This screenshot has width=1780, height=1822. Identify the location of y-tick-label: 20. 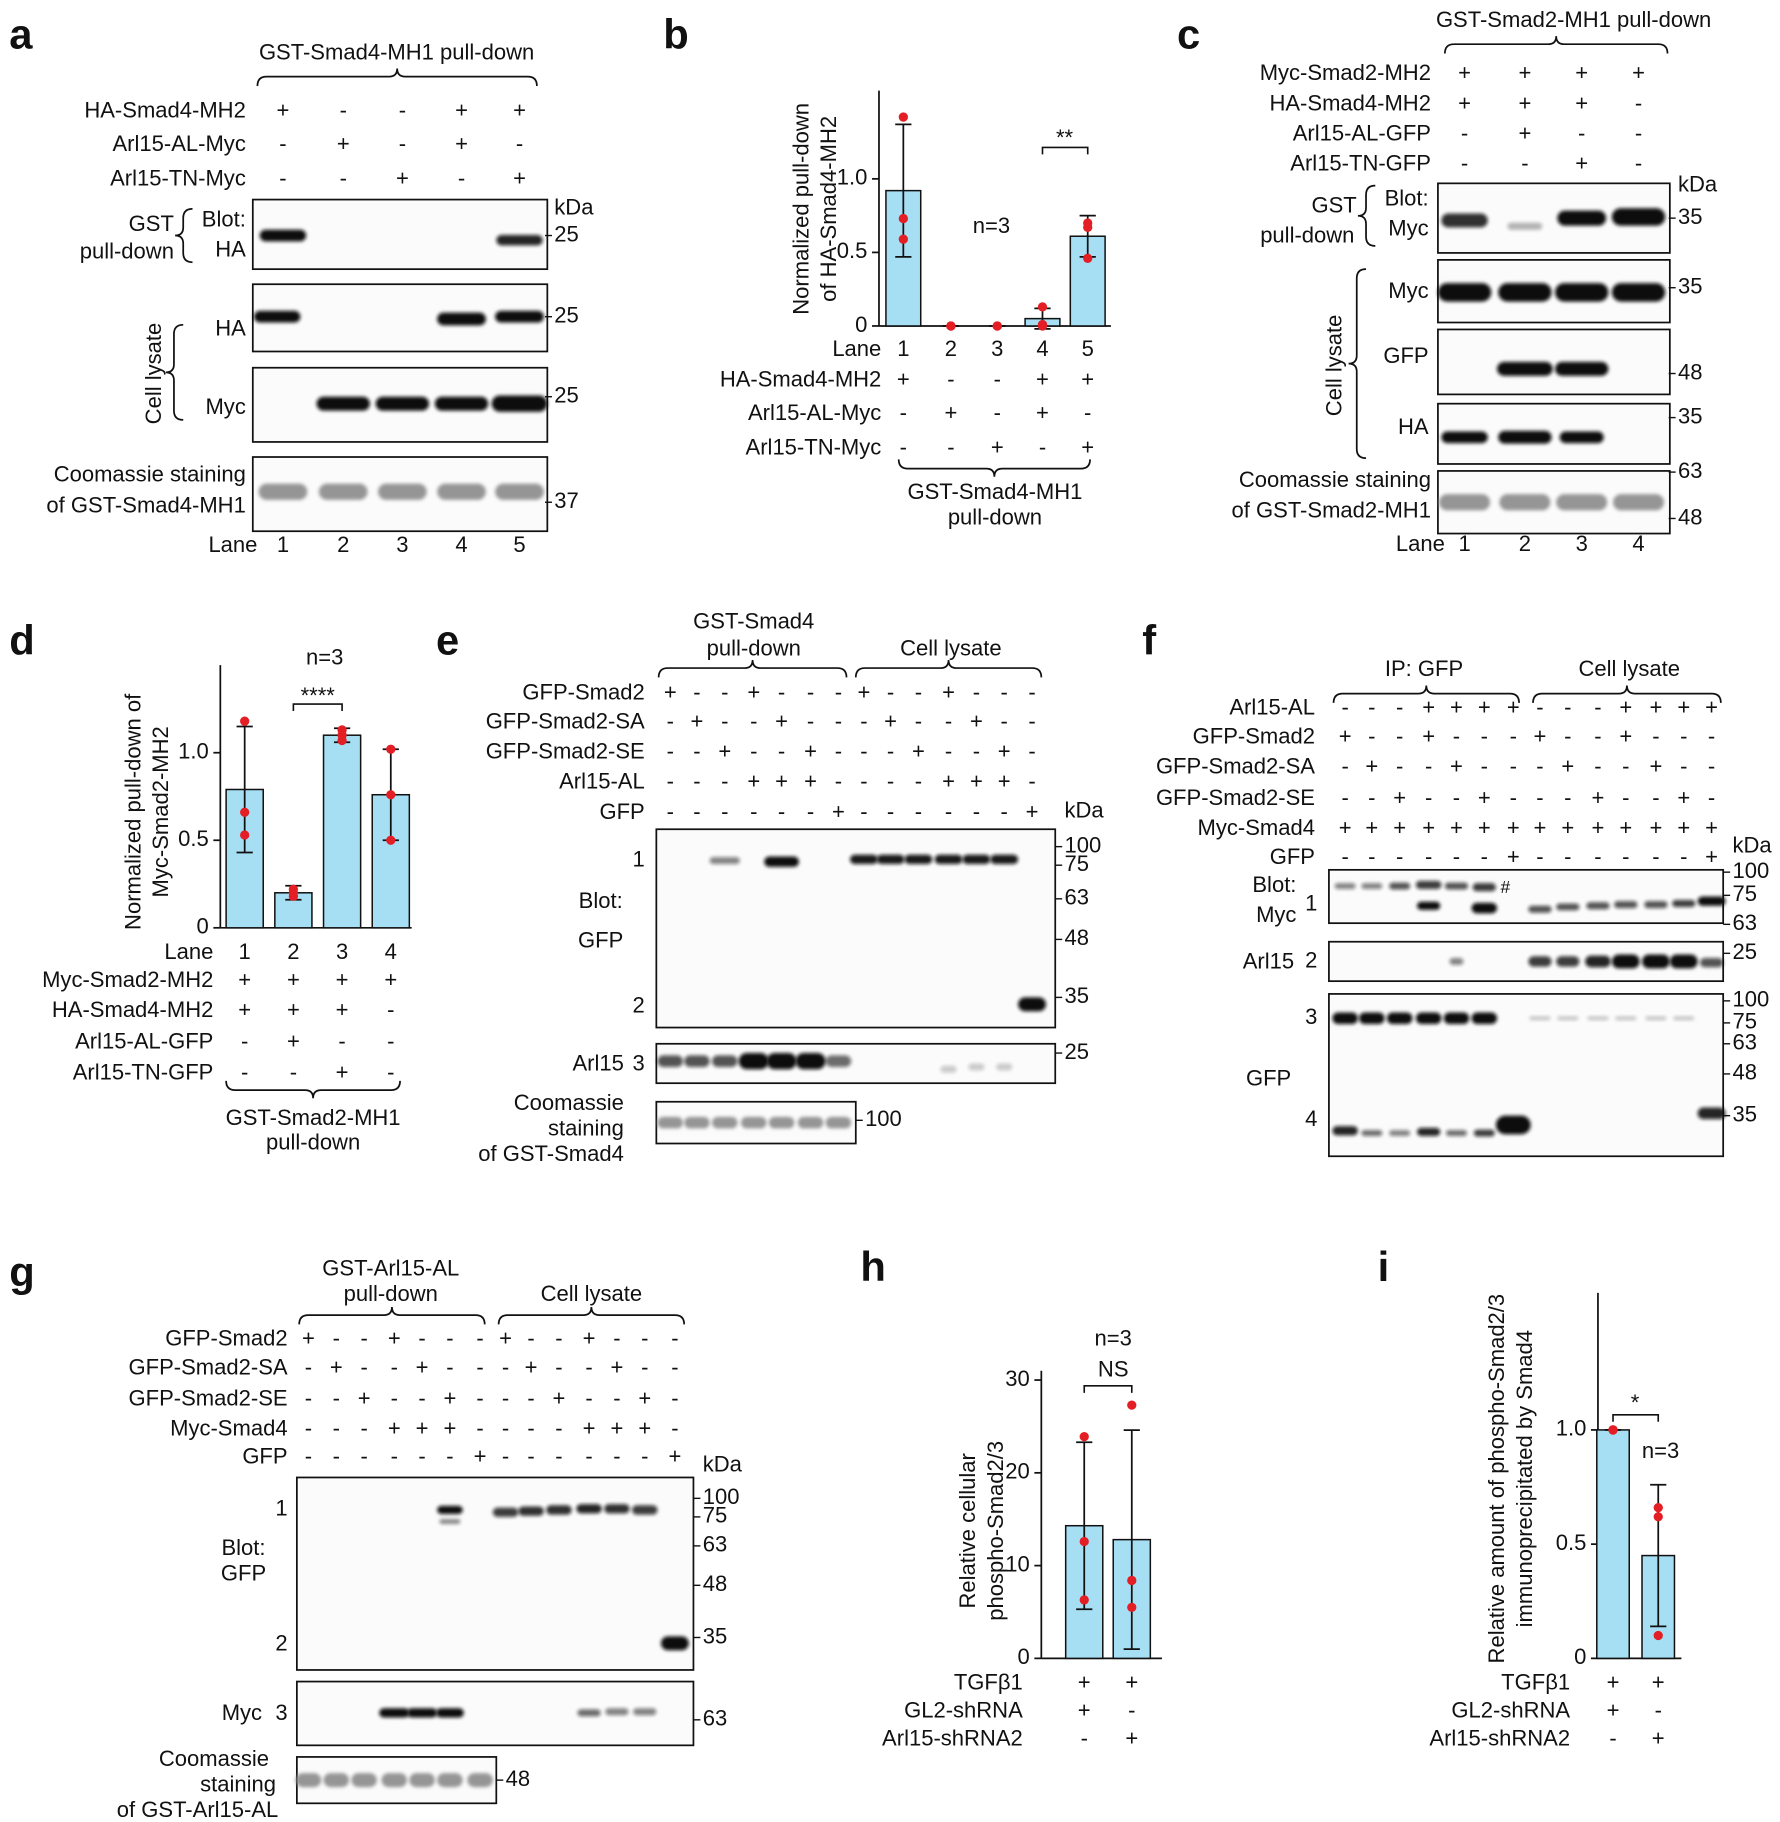
(1017, 1471).